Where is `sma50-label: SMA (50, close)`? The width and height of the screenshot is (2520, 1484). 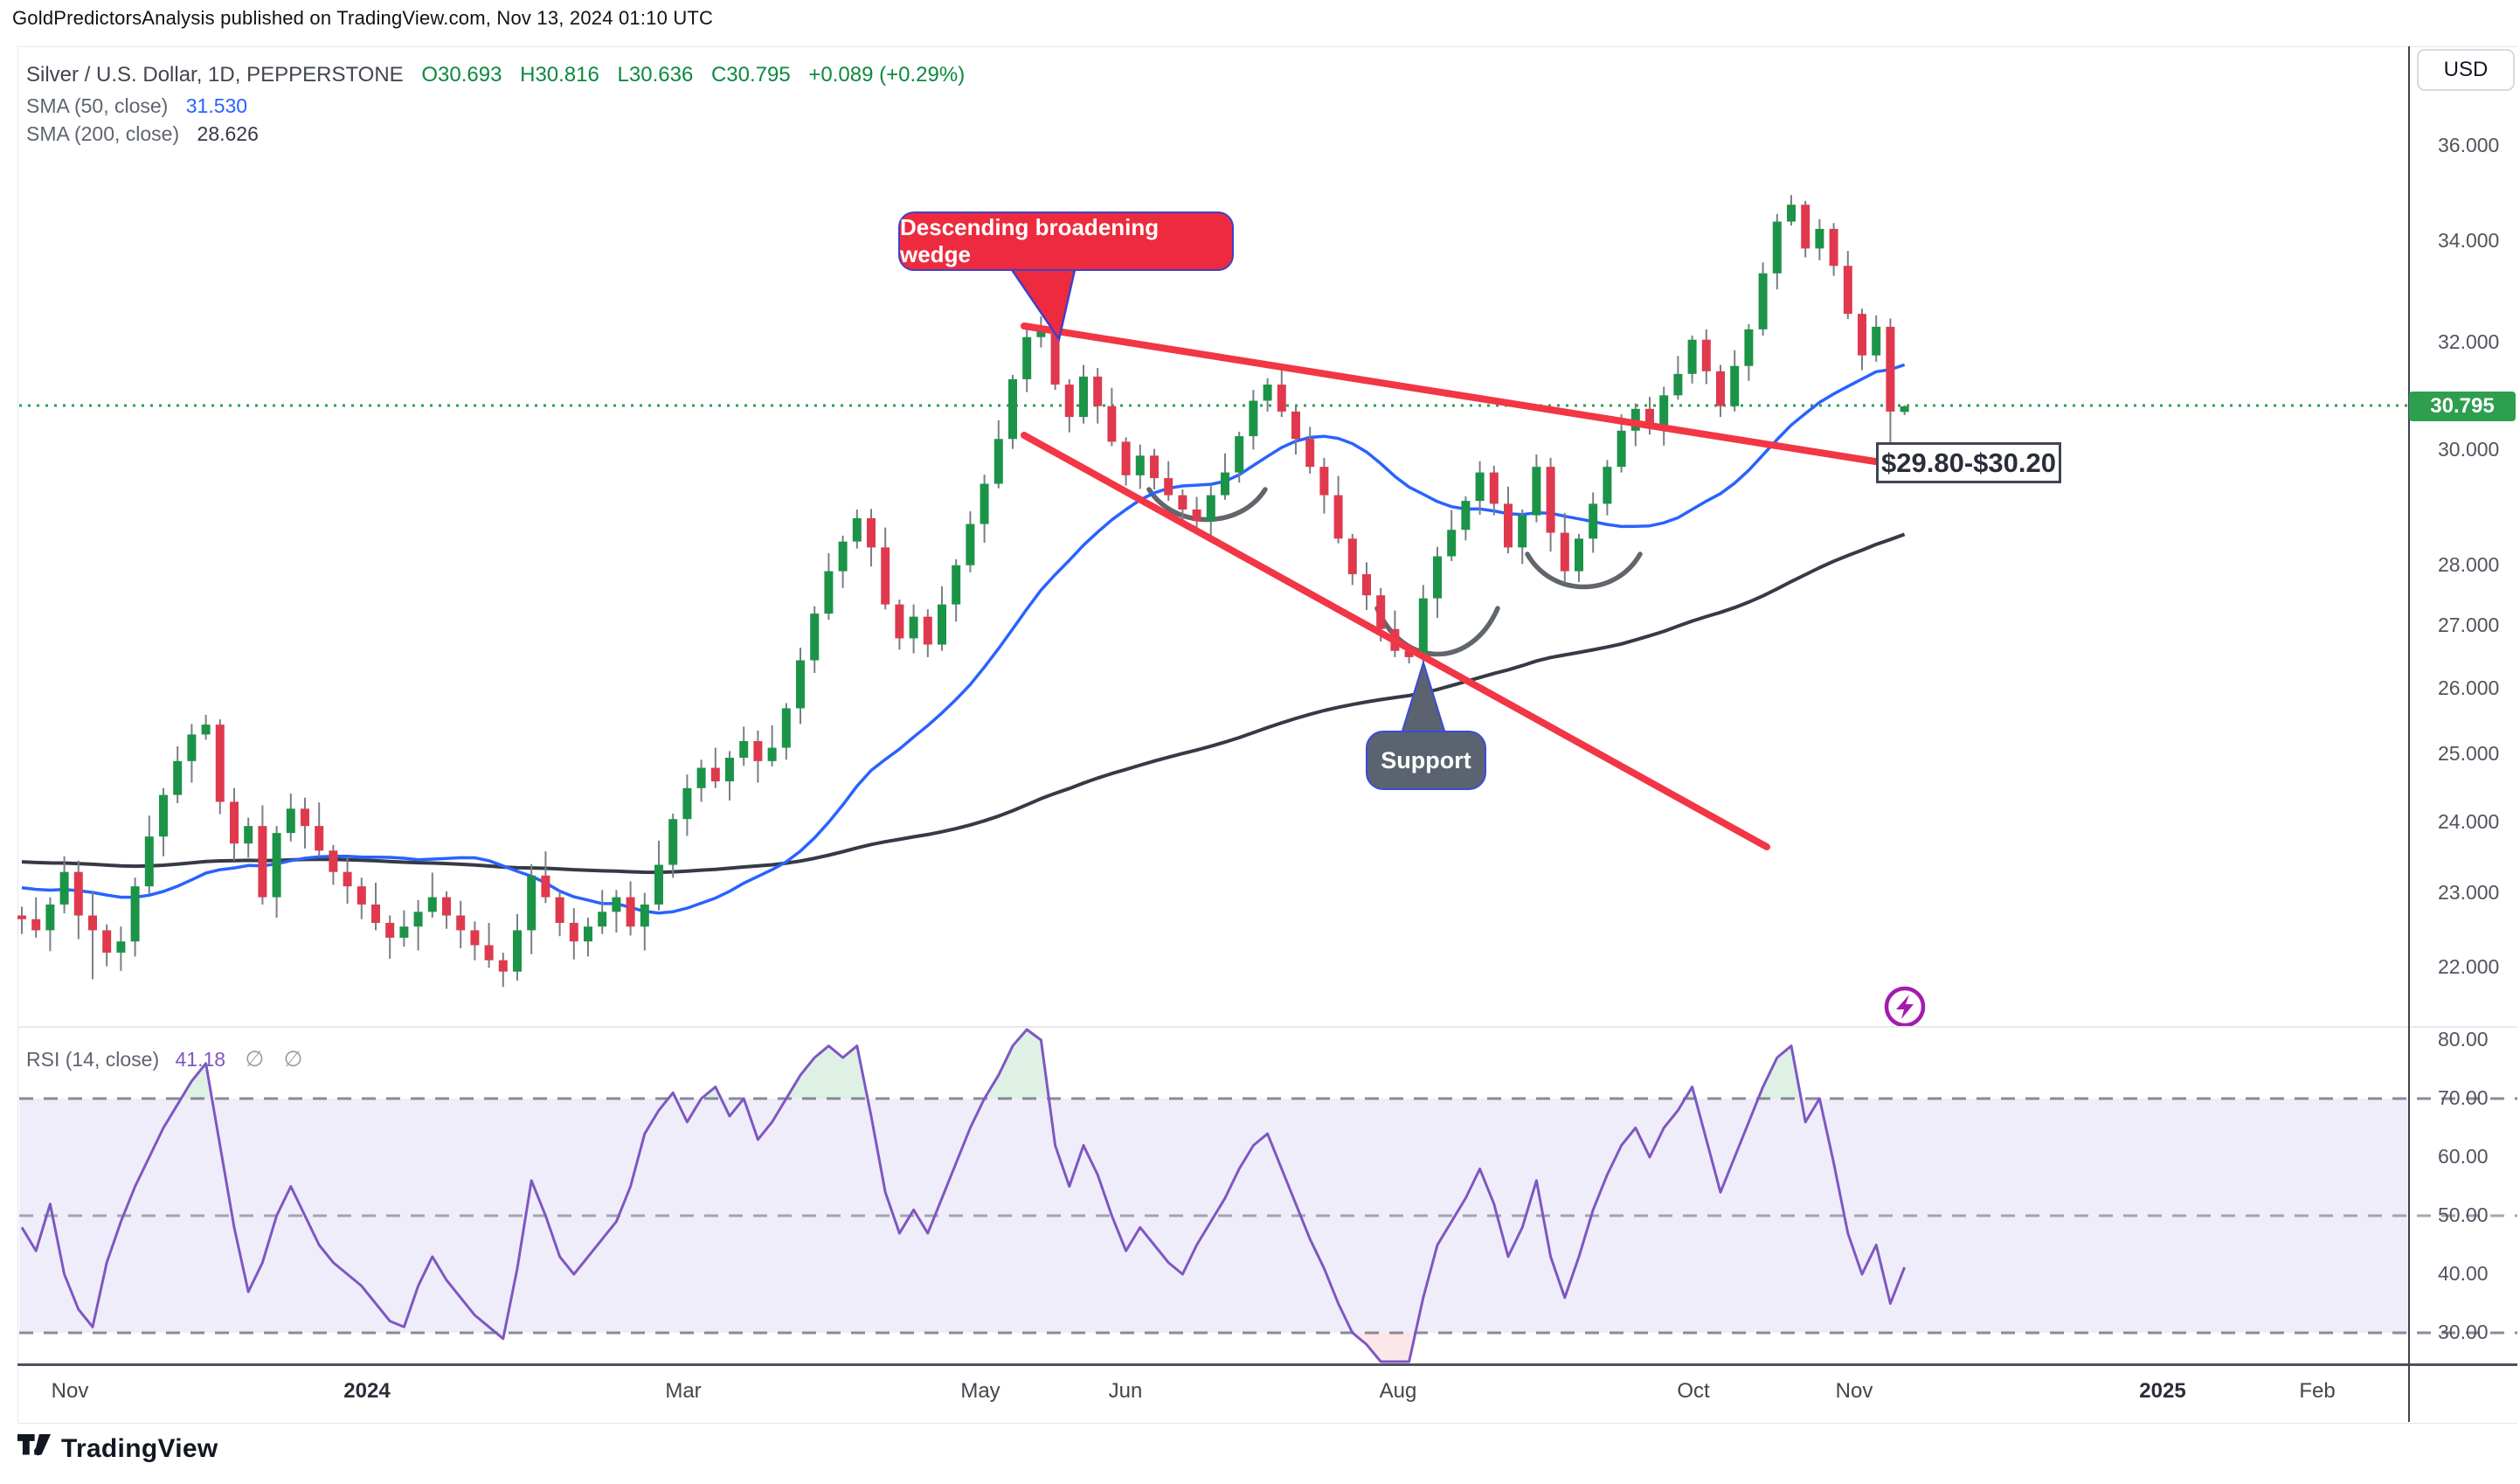
sma50-label: SMA (50, close) is located at coordinates (97, 105).